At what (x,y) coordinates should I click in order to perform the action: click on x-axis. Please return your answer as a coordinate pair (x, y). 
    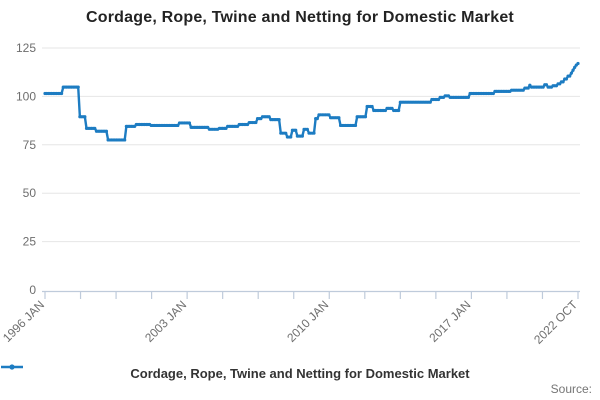
    Looking at the image, I should click on (311, 294).